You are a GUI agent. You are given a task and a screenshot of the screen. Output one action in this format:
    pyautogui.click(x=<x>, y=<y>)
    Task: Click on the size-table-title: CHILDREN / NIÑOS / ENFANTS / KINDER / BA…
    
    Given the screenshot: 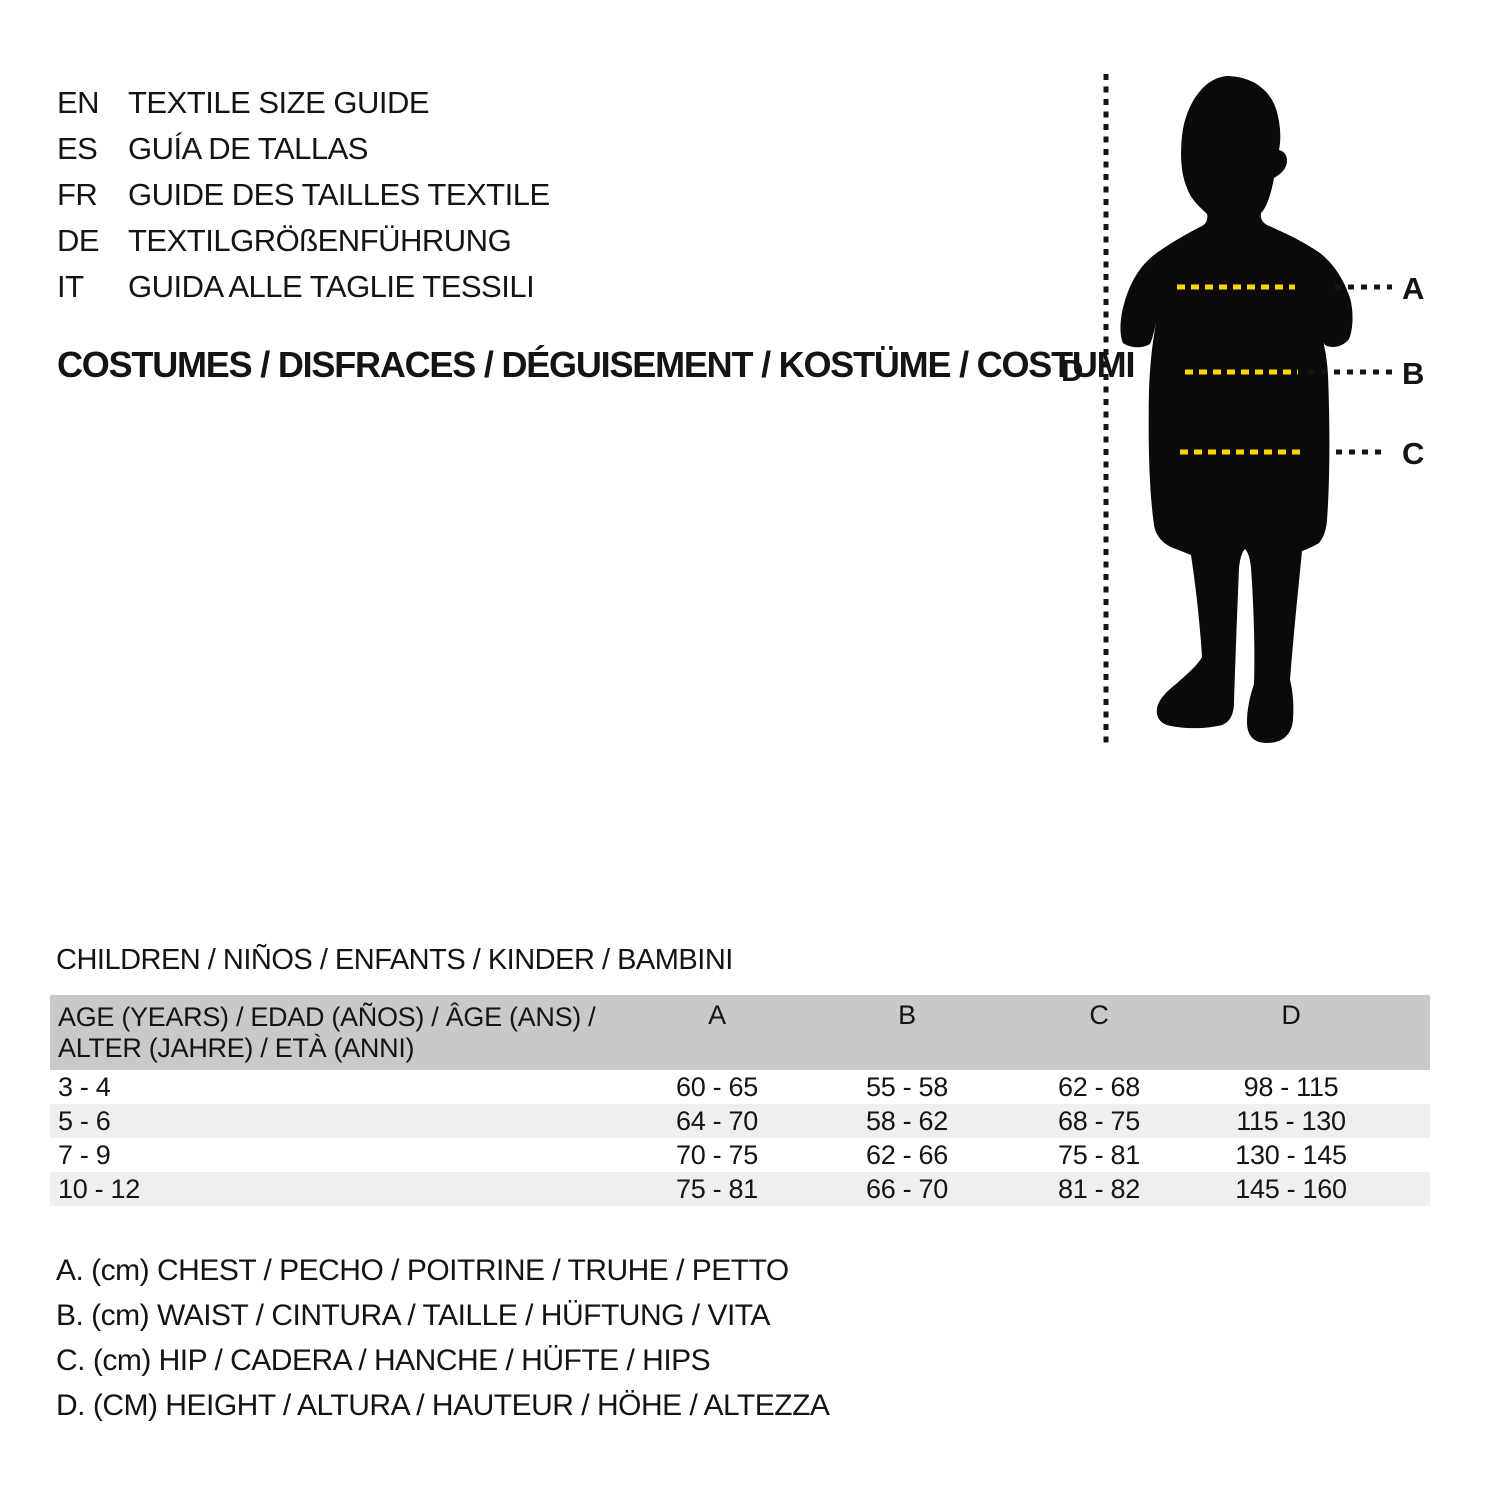 What is the action you would take?
    pyautogui.click(x=394, y=960)
    